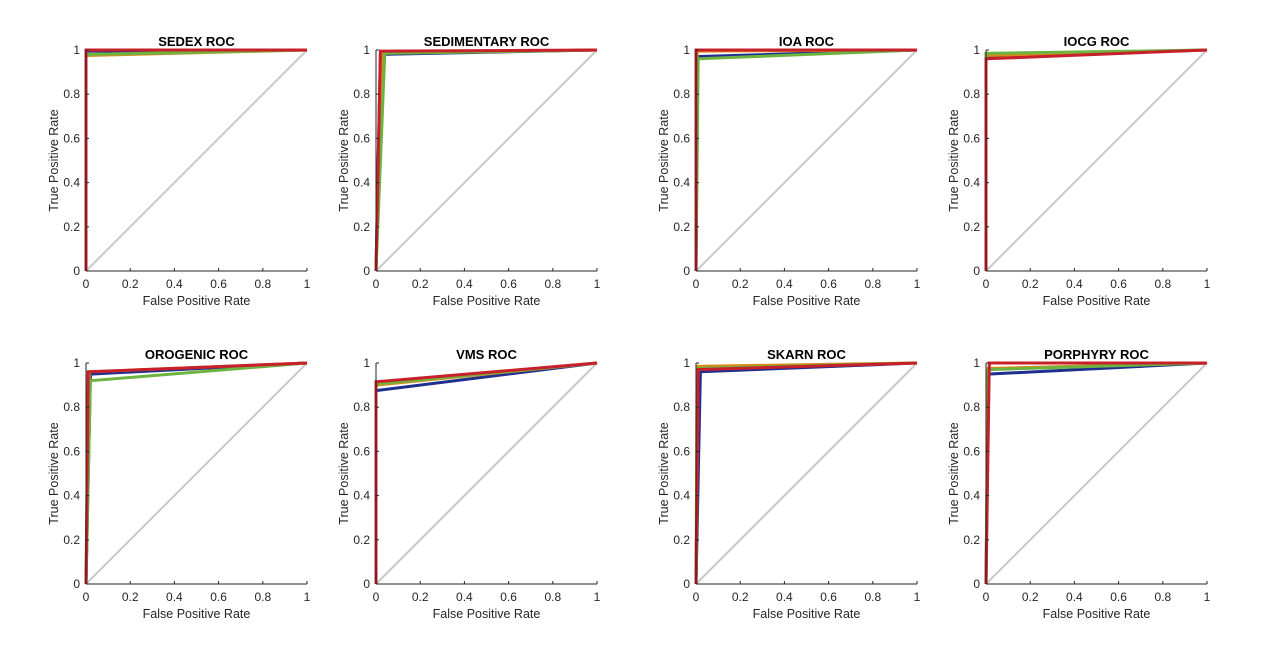 This screenshot has width=1269, height=659. I want to click on subplot-title: VMS ROC, so click(486, 354).